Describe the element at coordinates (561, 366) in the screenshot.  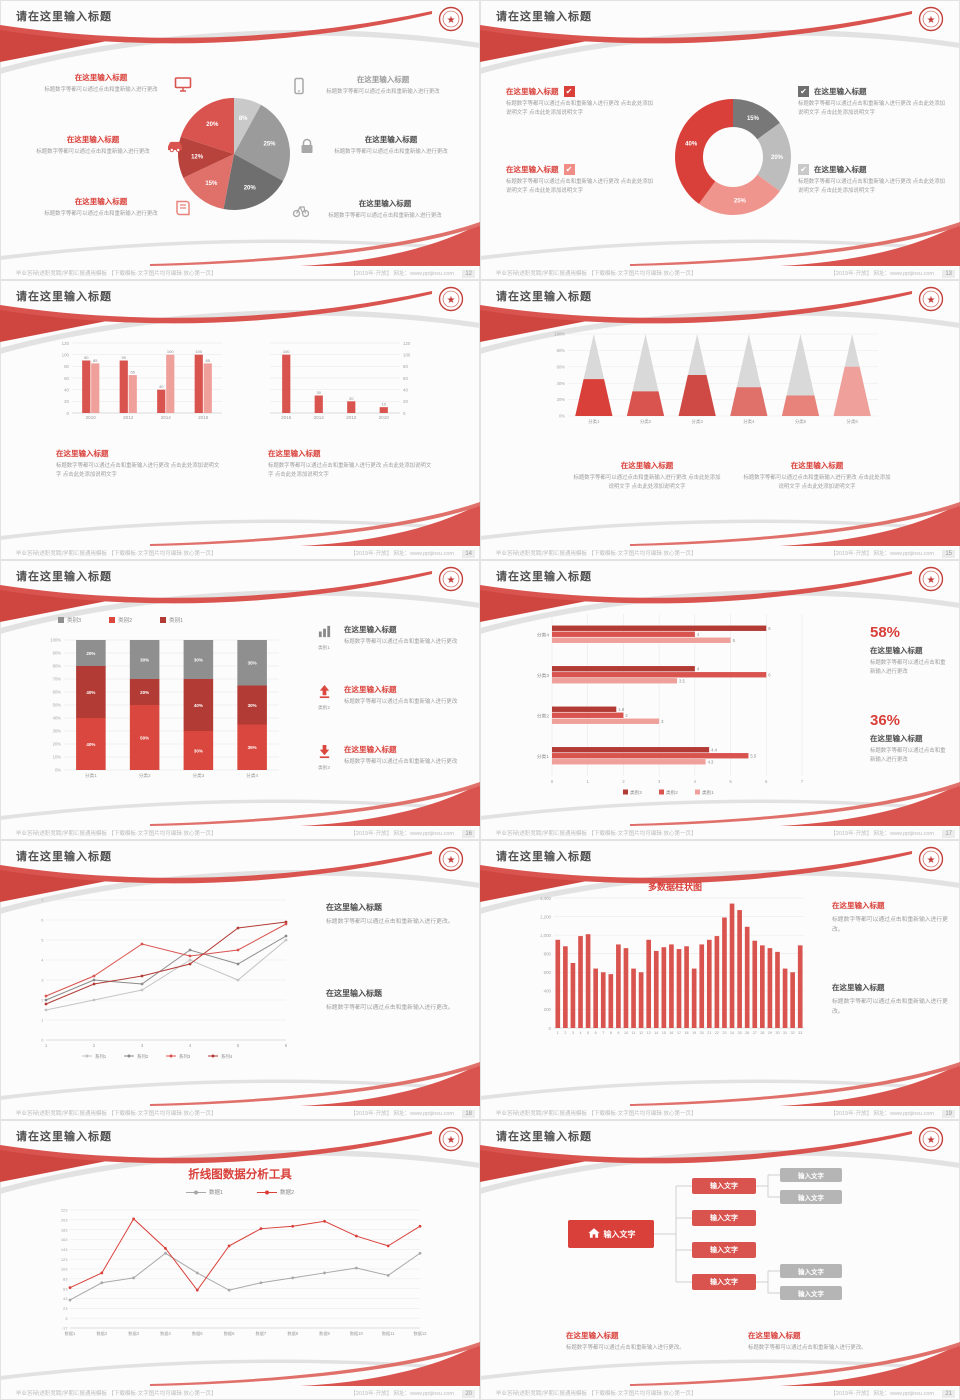
I see `svg-text: 60%` at that location.